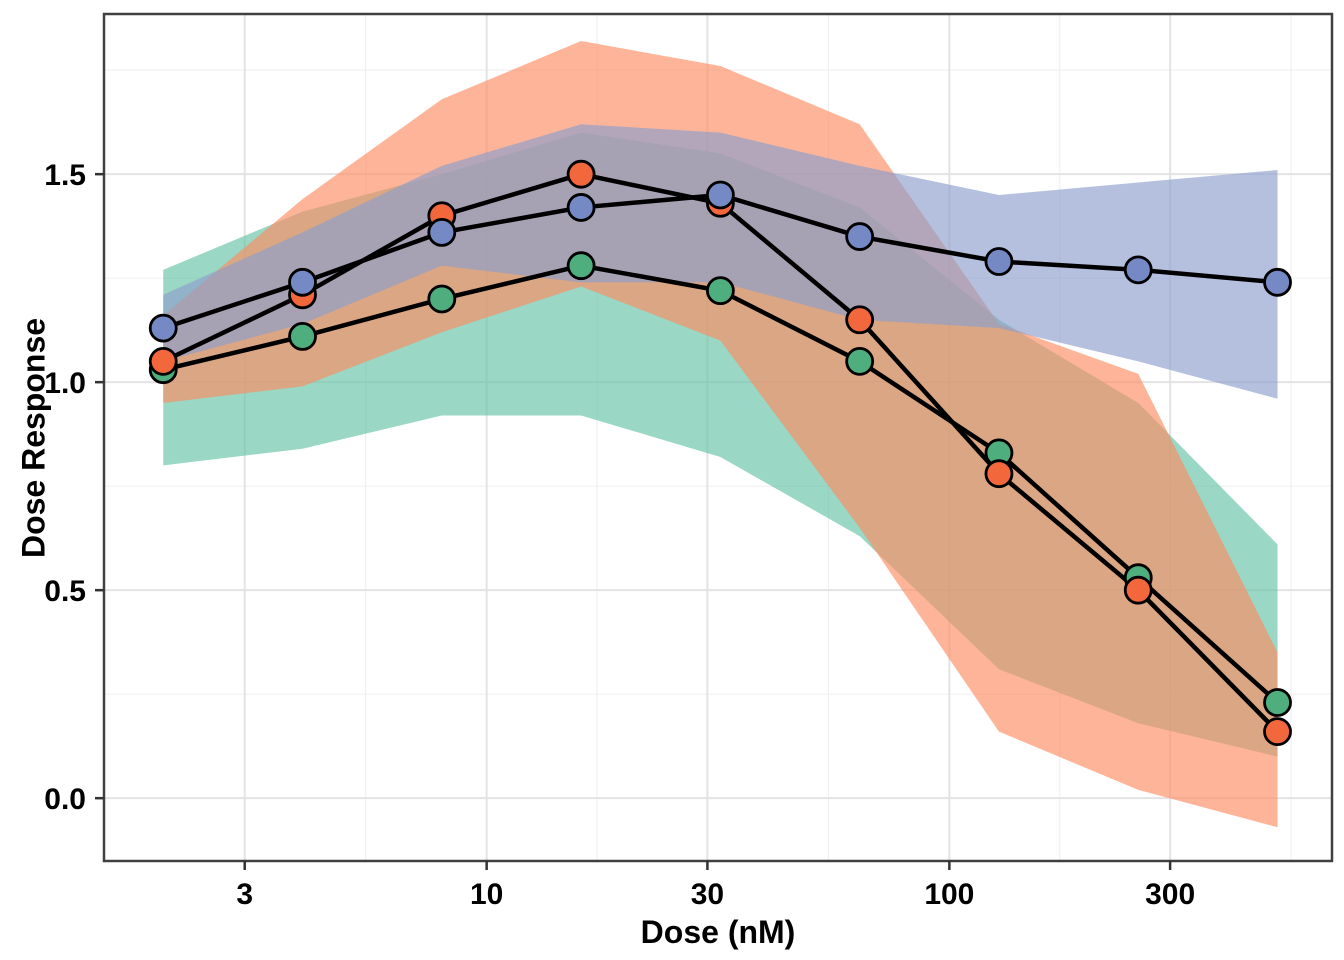  Describe the element at coordinates (65, 799) in the screenshot. I see `y-tick-label: 0.0` at that location.